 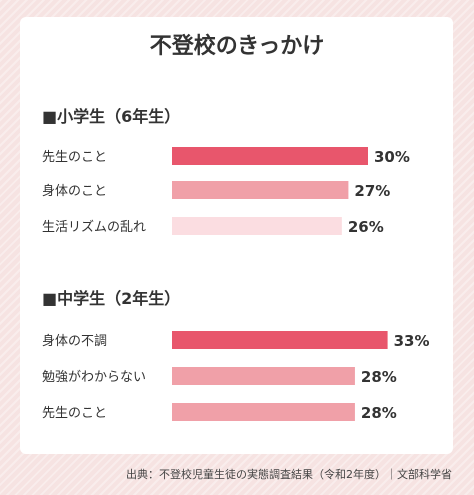 I want to click on group-heading-0: ■小学生（6年生）, so click(x=111, y=116).